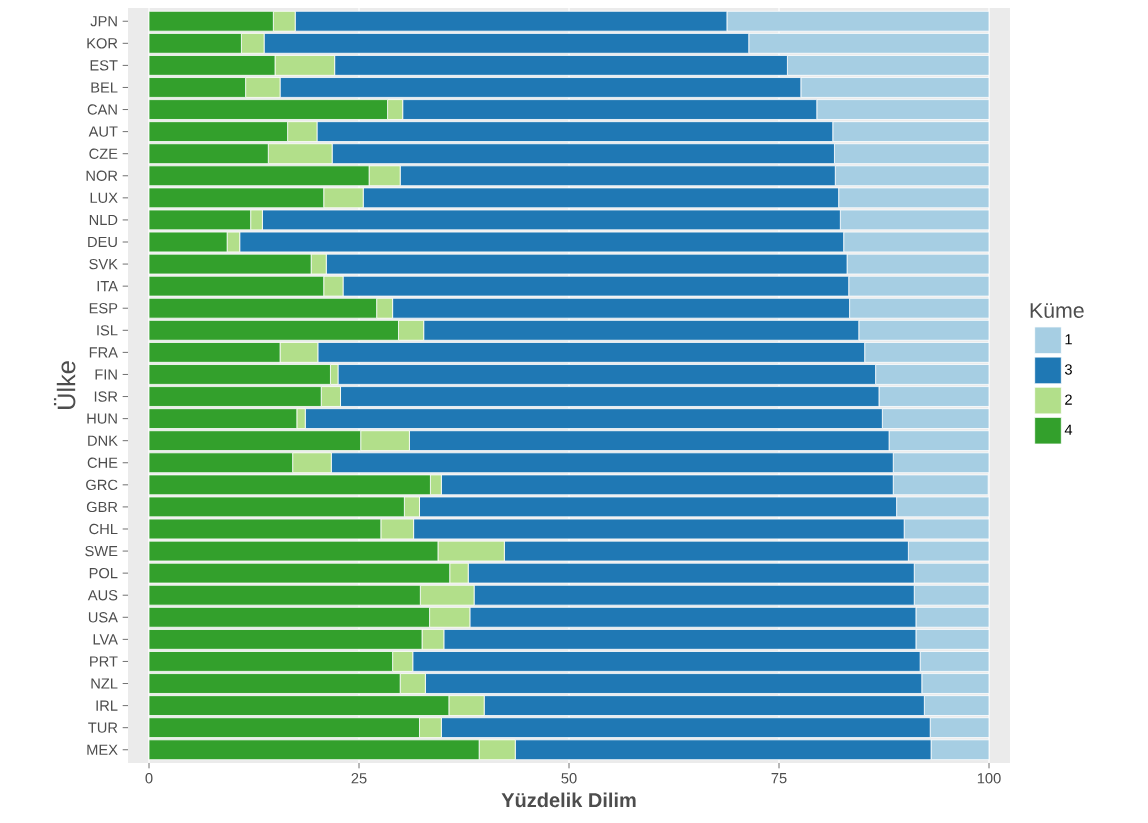 This screenshot has width=1148, height=823. What do you see at coordinates (102, 242) in the screenshot?
I see `y-tick-label: DEU` at bounding box center [102, 242].